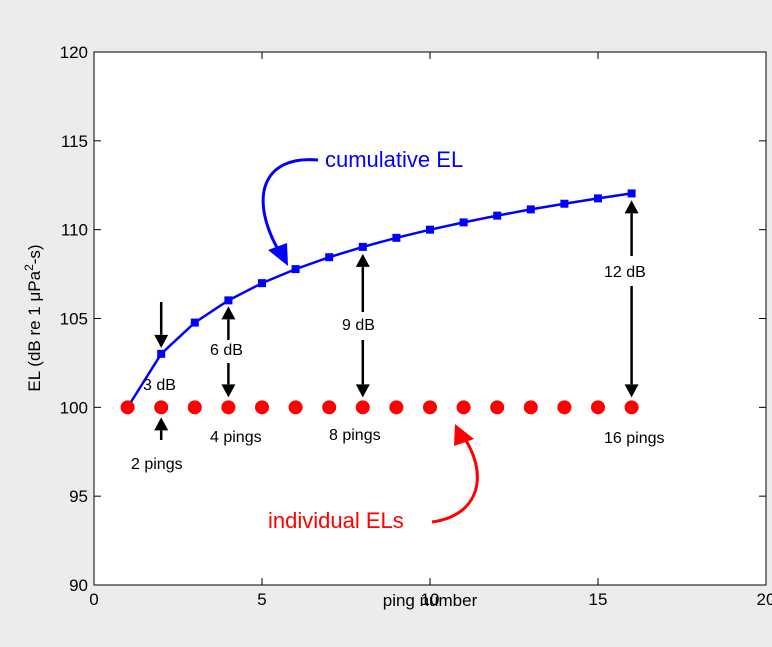  I want to click on x-axis-label: ping number, so click(430, 600).